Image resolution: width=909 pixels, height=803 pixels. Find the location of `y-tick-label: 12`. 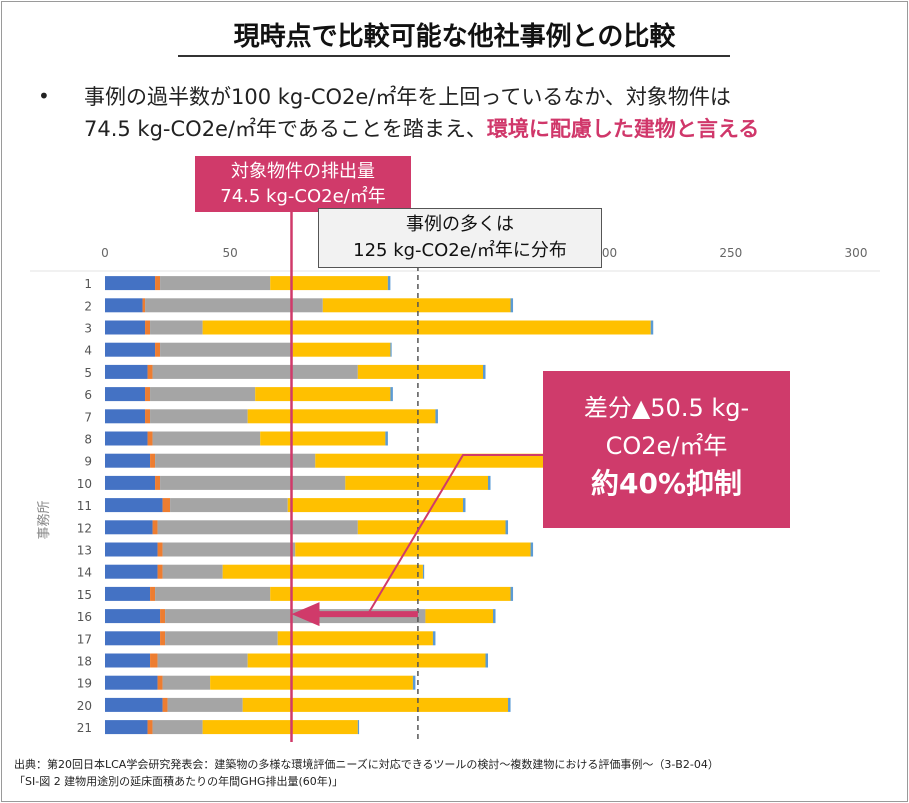

y-tick-label: 12 is located at coordinates (84, 528).